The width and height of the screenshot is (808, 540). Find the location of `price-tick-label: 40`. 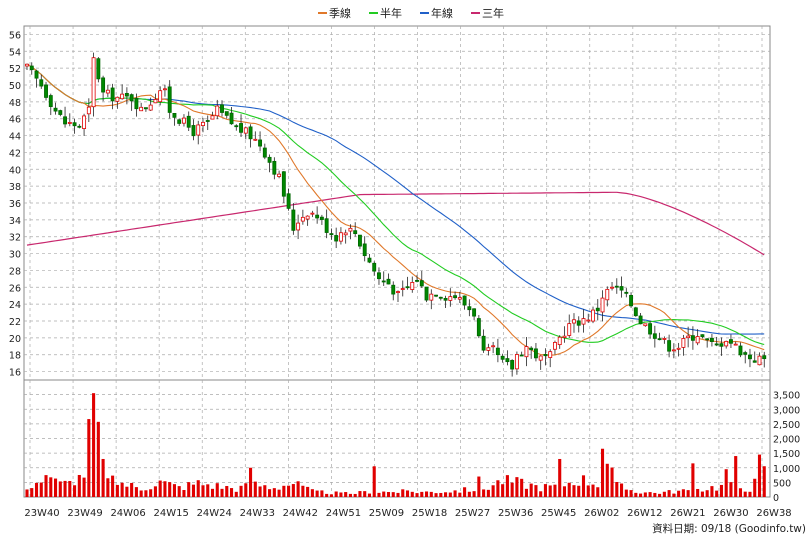

price-tick-label: 40 is located at coordinates (15, 170).